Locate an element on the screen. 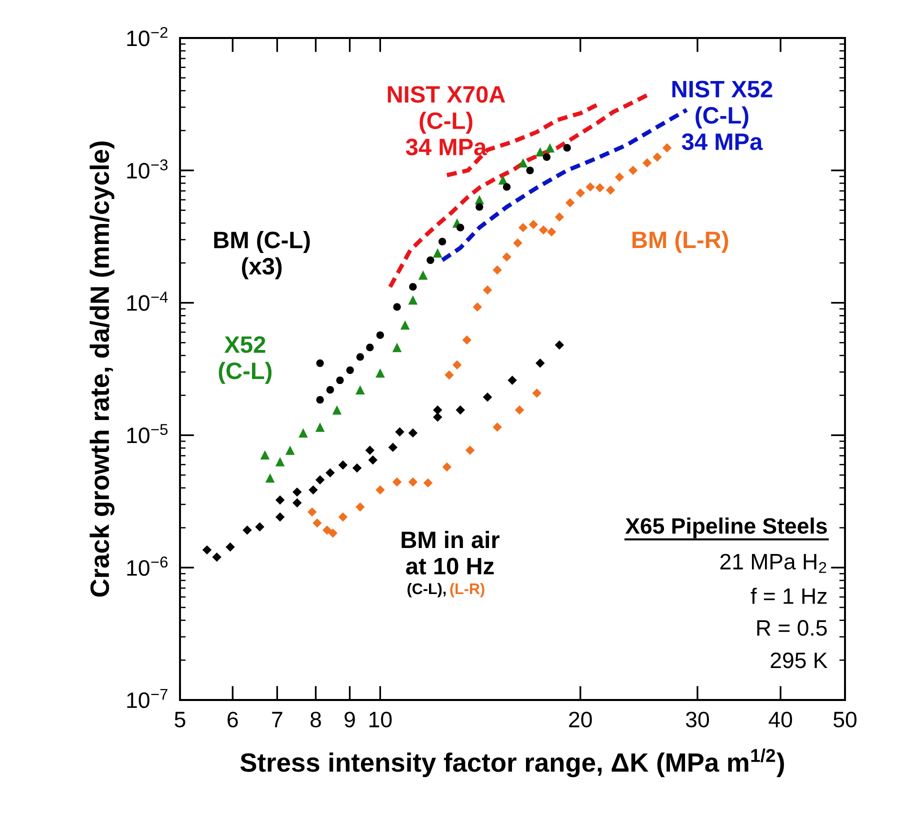  text: (L-R) is located at coordinates (467, 590).